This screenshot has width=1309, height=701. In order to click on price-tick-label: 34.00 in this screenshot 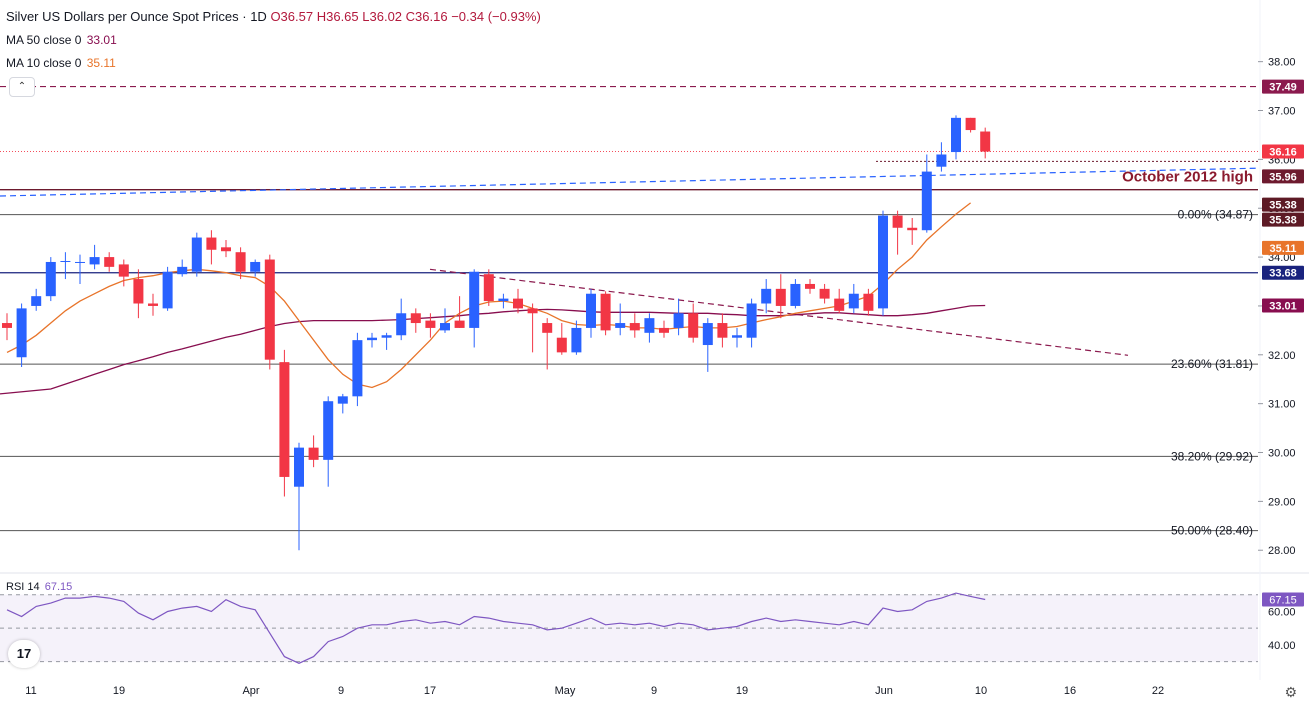, I will do `click(1282, 258)`.